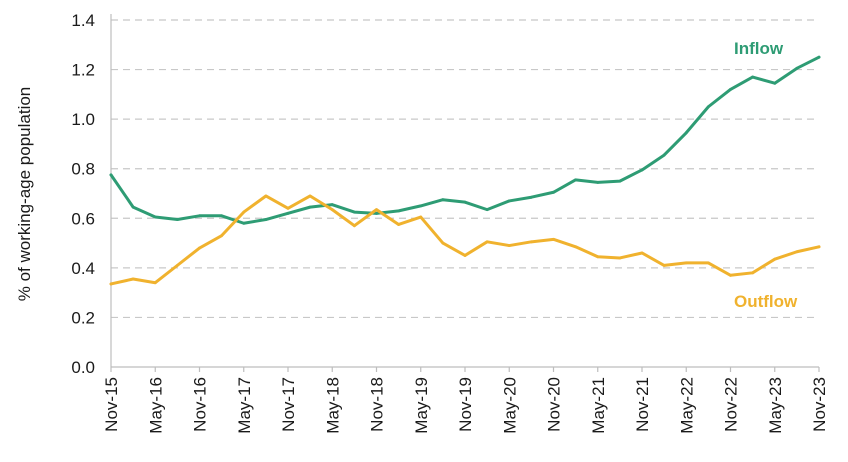  What do you see at coordinates (83, 367) in the screenshot?
I see `y-tick-label: 0.0` at bounding box center [83, 367].